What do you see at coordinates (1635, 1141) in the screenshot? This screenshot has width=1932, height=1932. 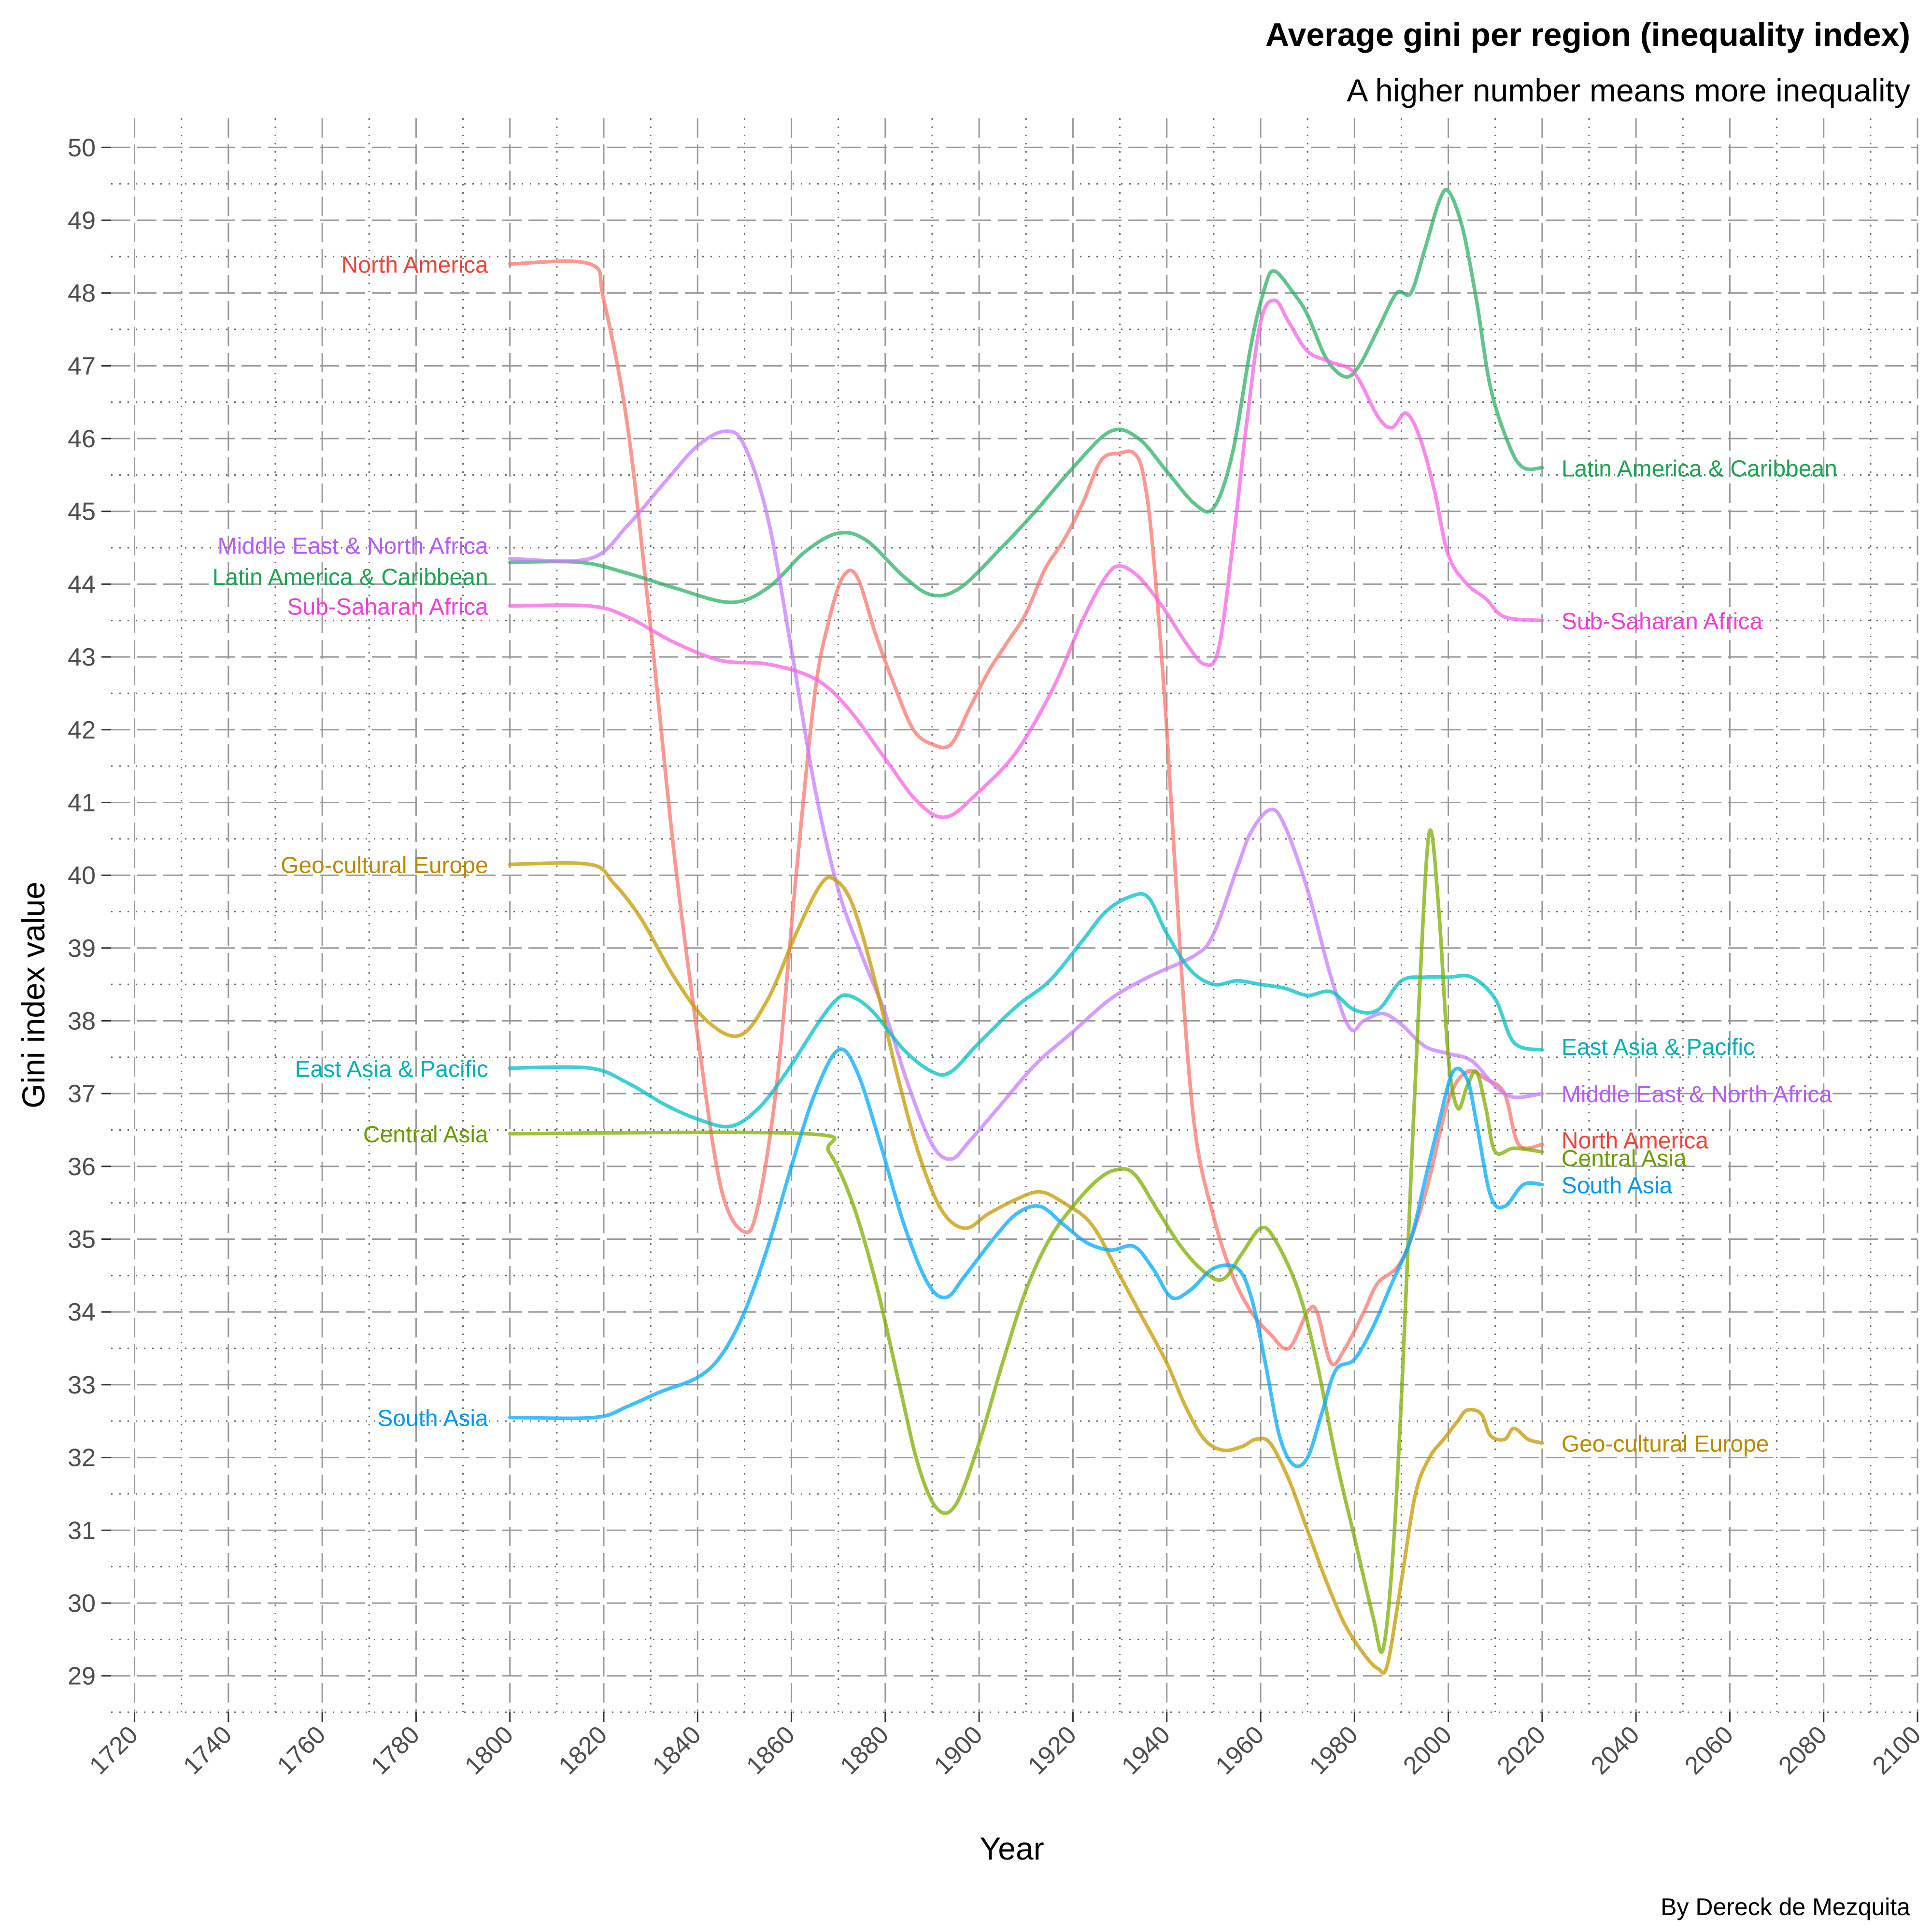 I see `series-end-label-north-america: North America` at bounding box center [1635, 1141].